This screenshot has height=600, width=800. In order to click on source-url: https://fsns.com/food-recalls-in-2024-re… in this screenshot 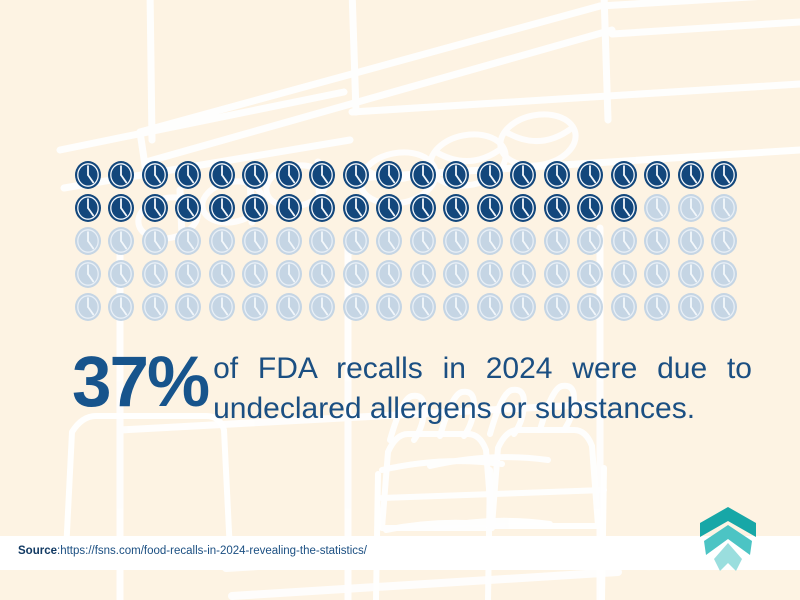, I will do `click(213, 551)`.